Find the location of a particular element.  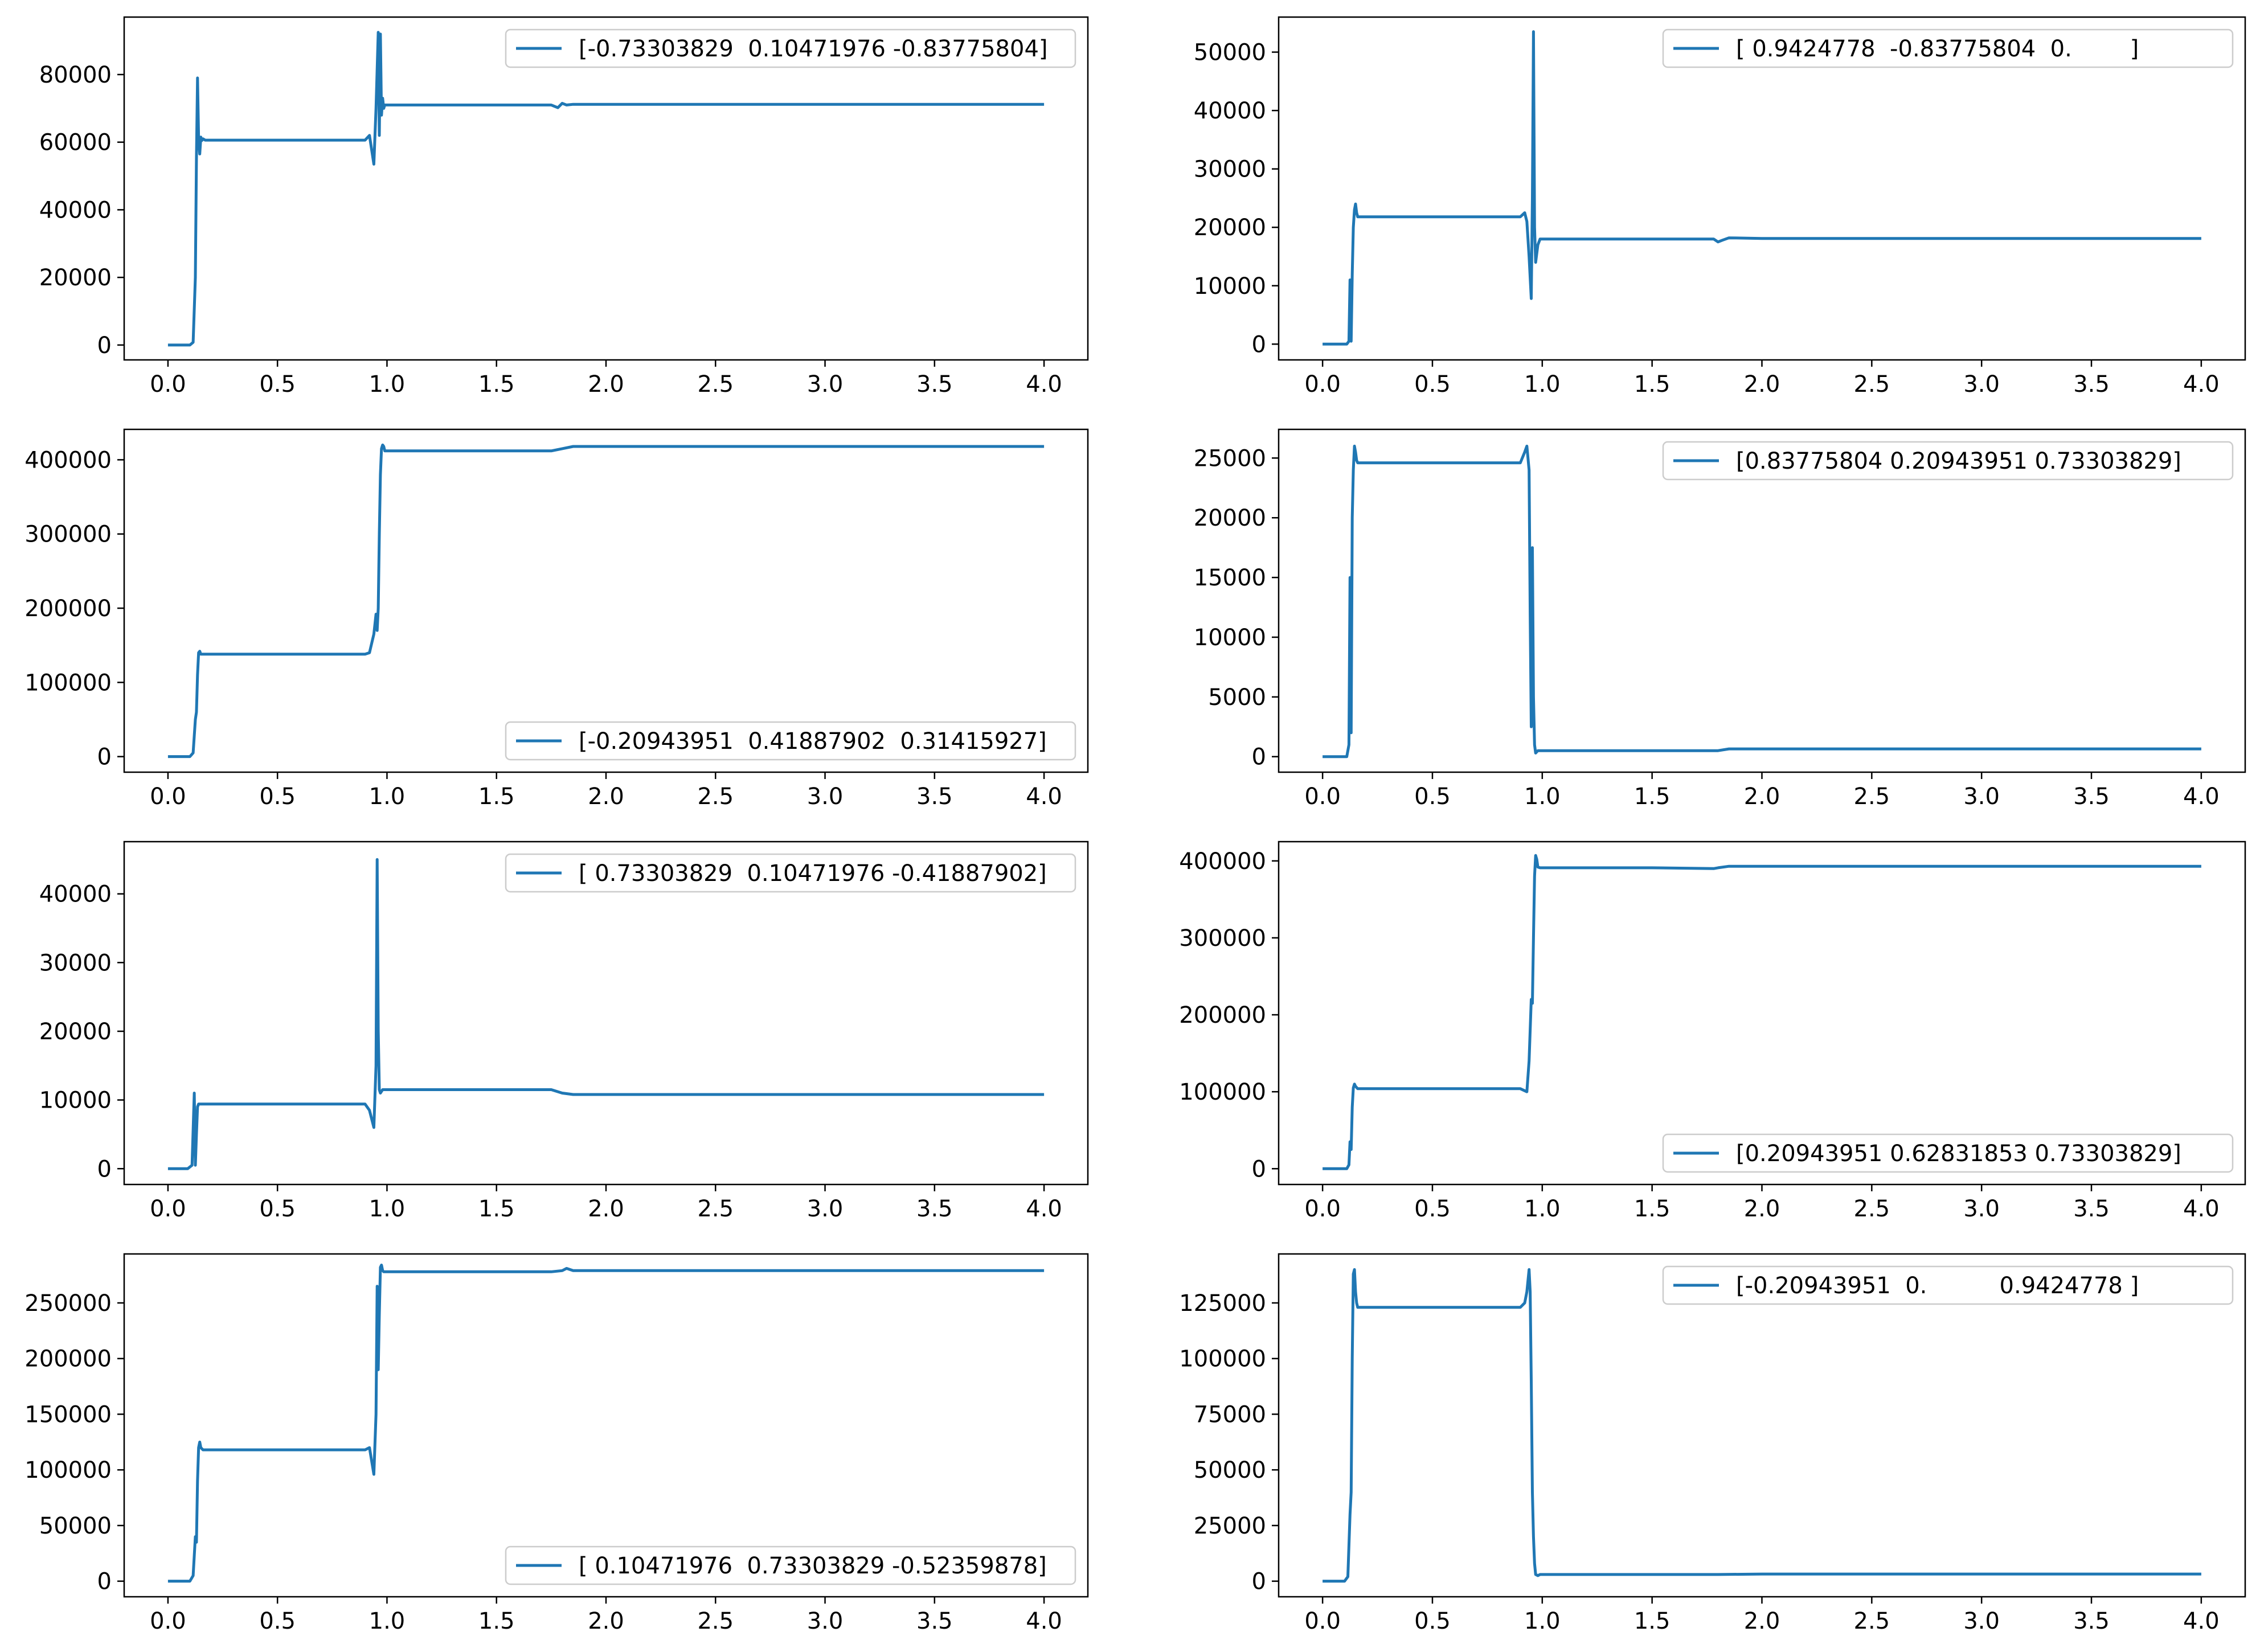

y-tick-label: 125000 is located at coordinates (1222, 1303).